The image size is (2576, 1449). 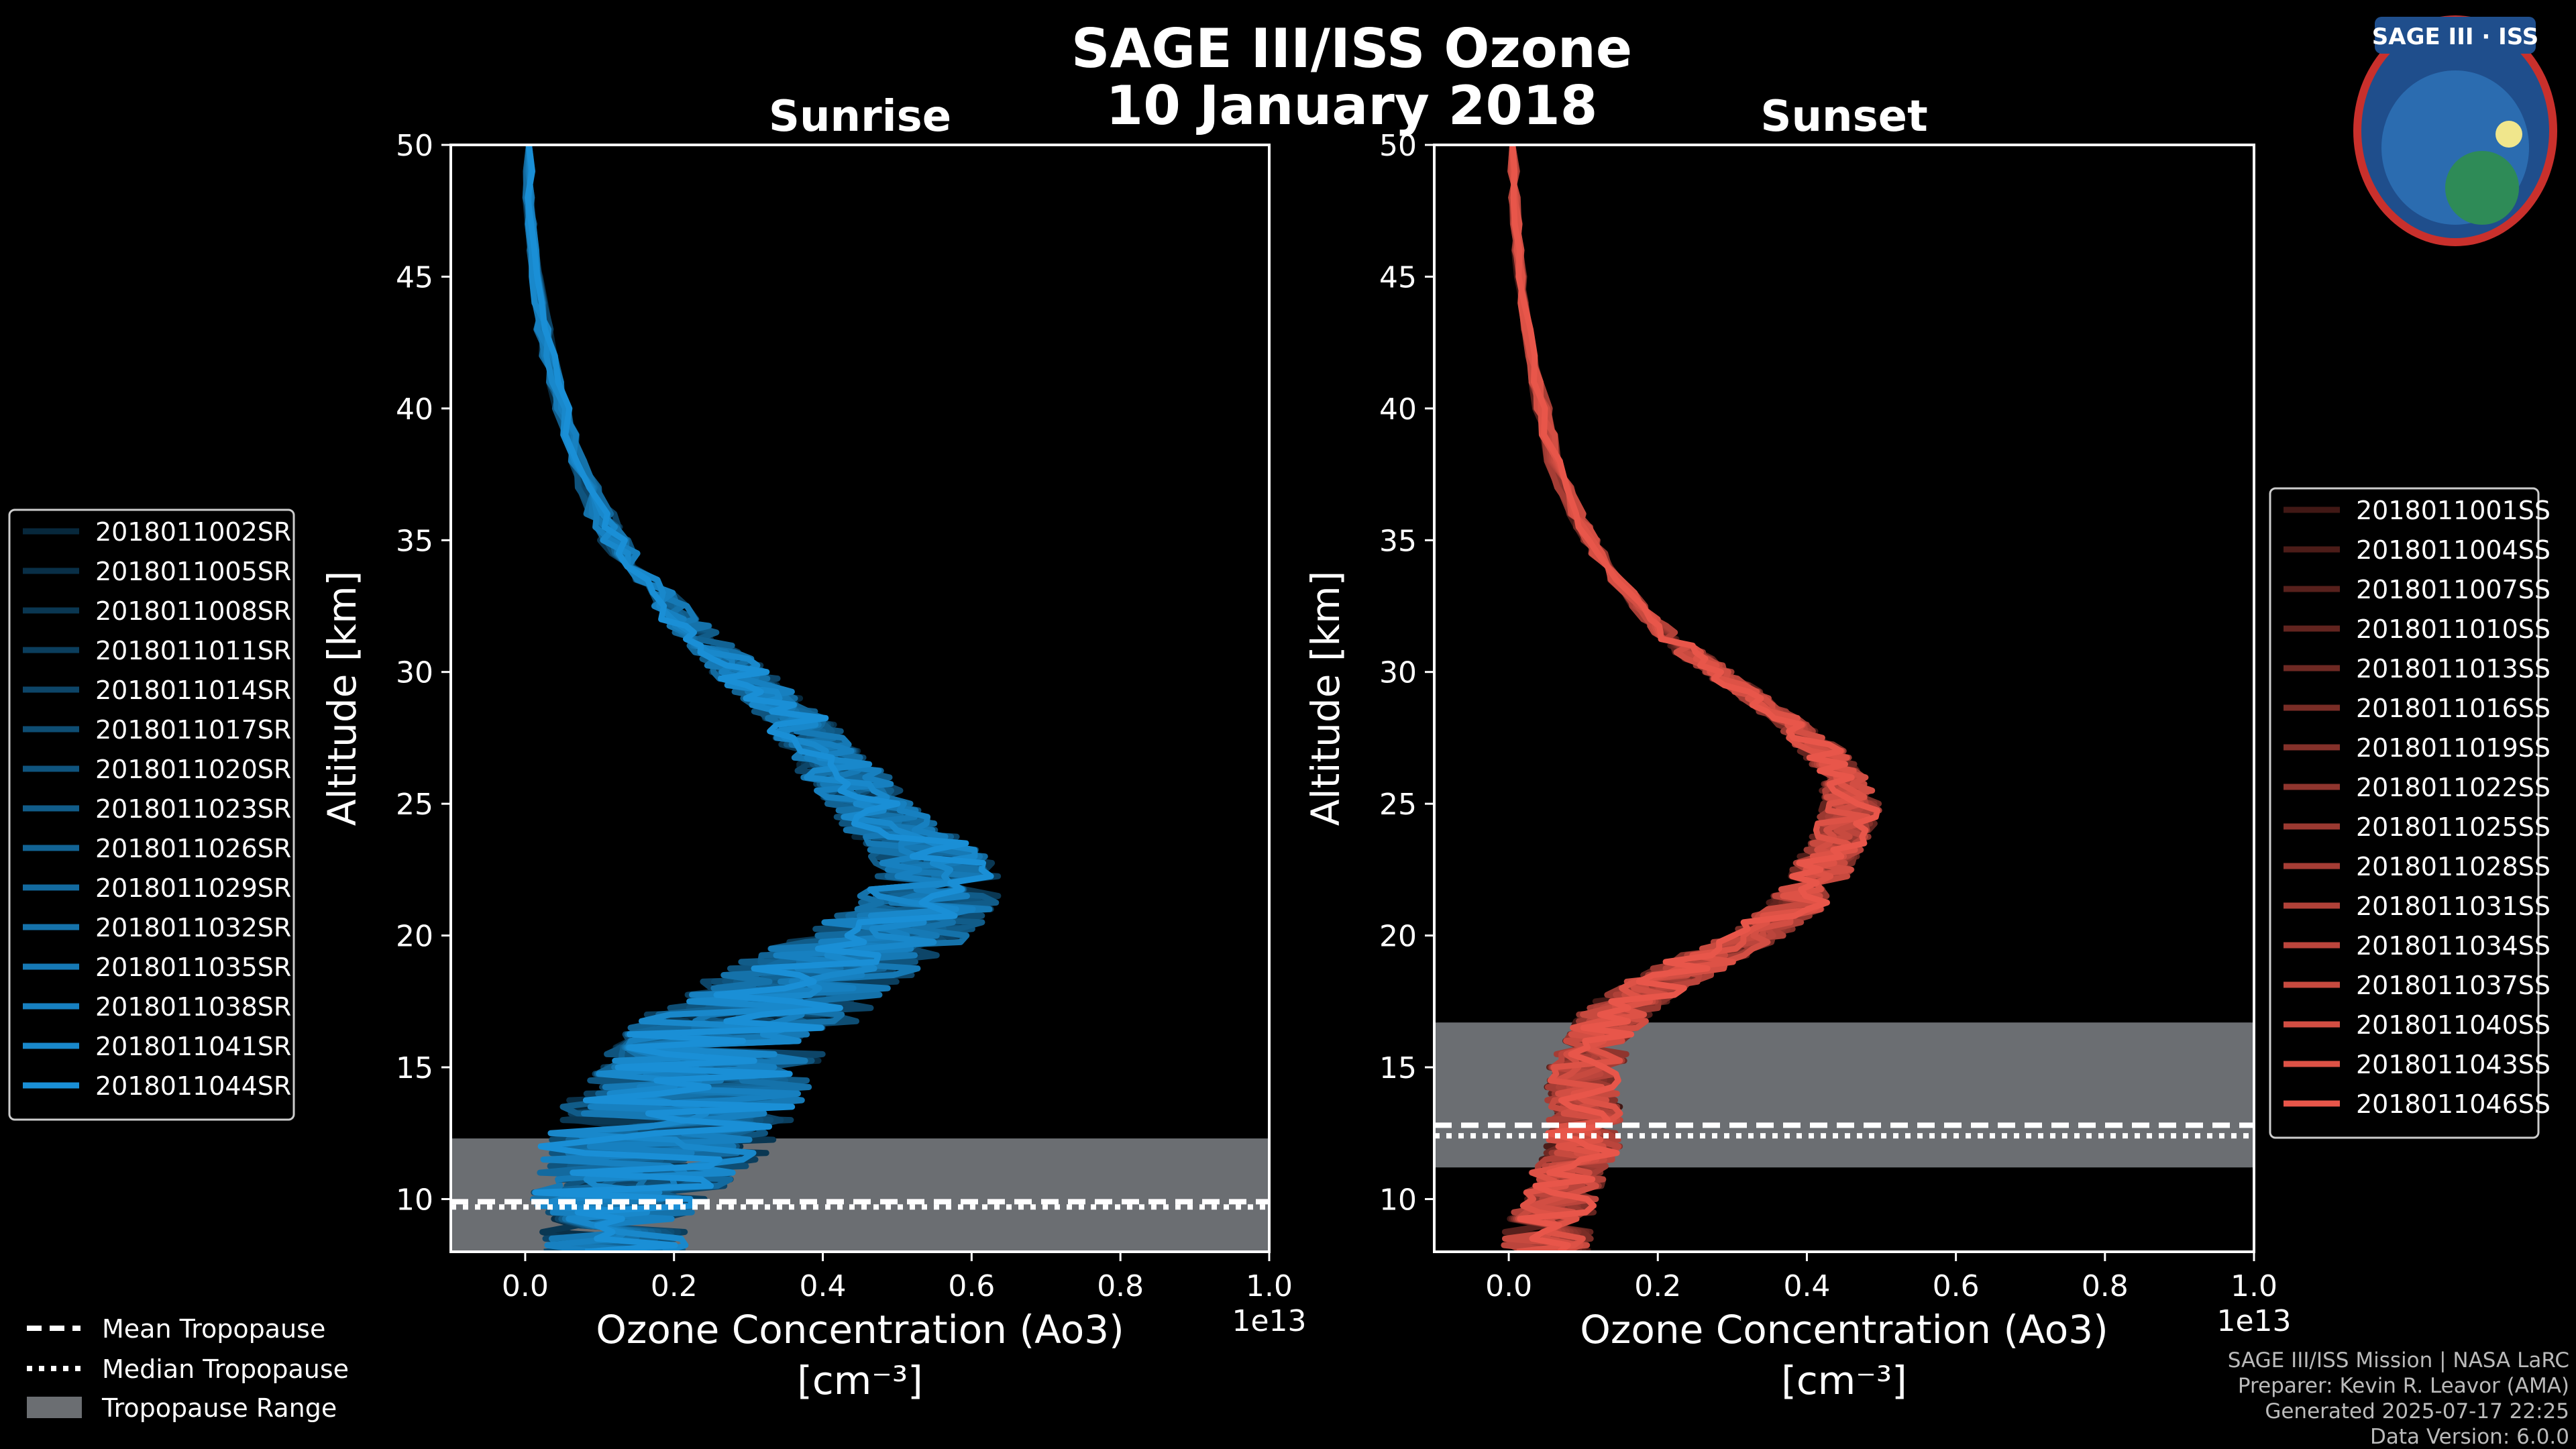 What do you see at coordinates (193, 809) in the screenshot?
I see `legend-label: 2018011023SR` at bounding box center [193, 809].